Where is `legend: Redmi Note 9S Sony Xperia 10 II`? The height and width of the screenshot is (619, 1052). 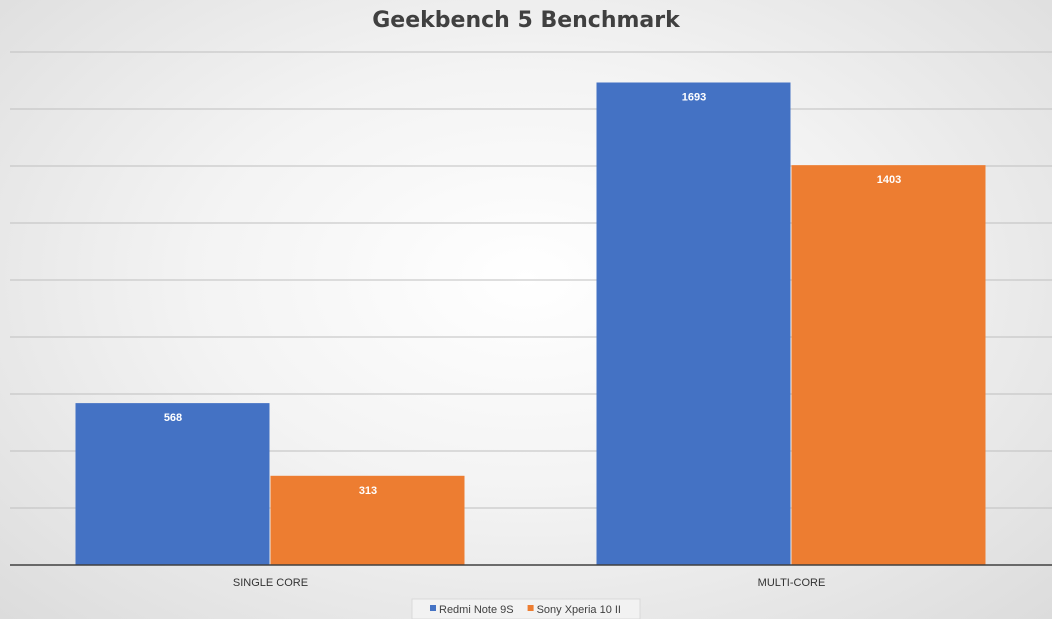 legend: Redmi Note 9S Sony Xperia 10 II is located at coordinates (526, 608).